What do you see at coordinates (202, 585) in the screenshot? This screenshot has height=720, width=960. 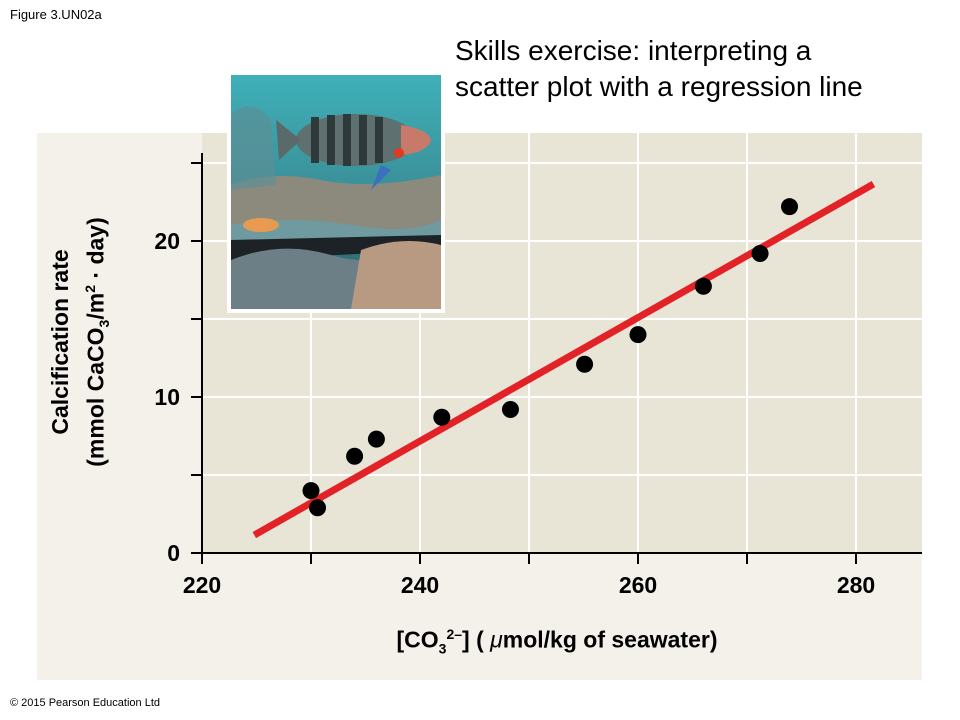 I see `x-tick-label: 220` at bounding box center [202, 585].